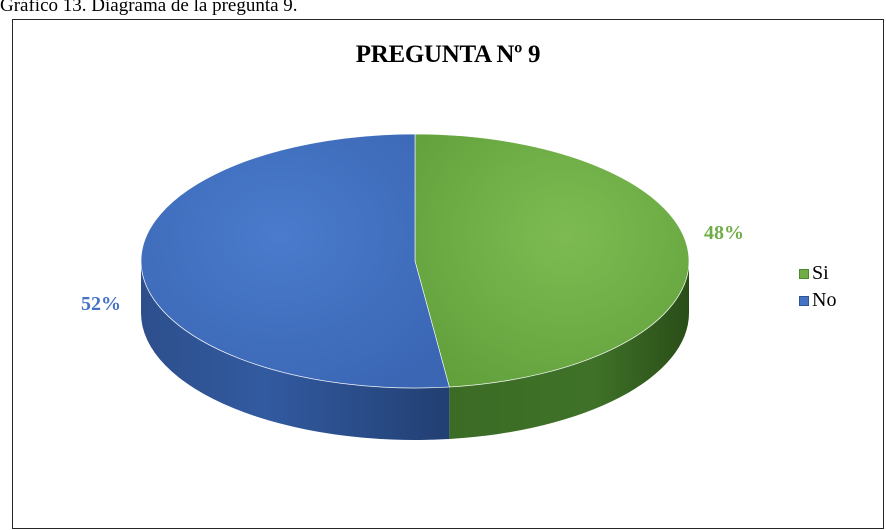  What do you see at coordinates (101, 304) in the screenshot?
I see `data-label-no: 52%` at bounding box center [101, 304].